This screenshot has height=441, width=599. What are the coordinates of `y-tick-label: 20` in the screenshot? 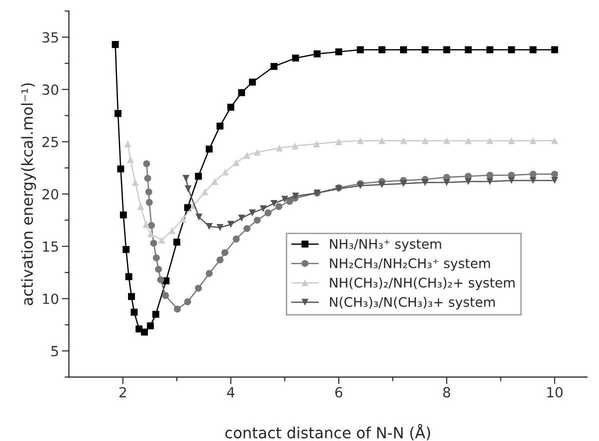 It's located at (50, 194).